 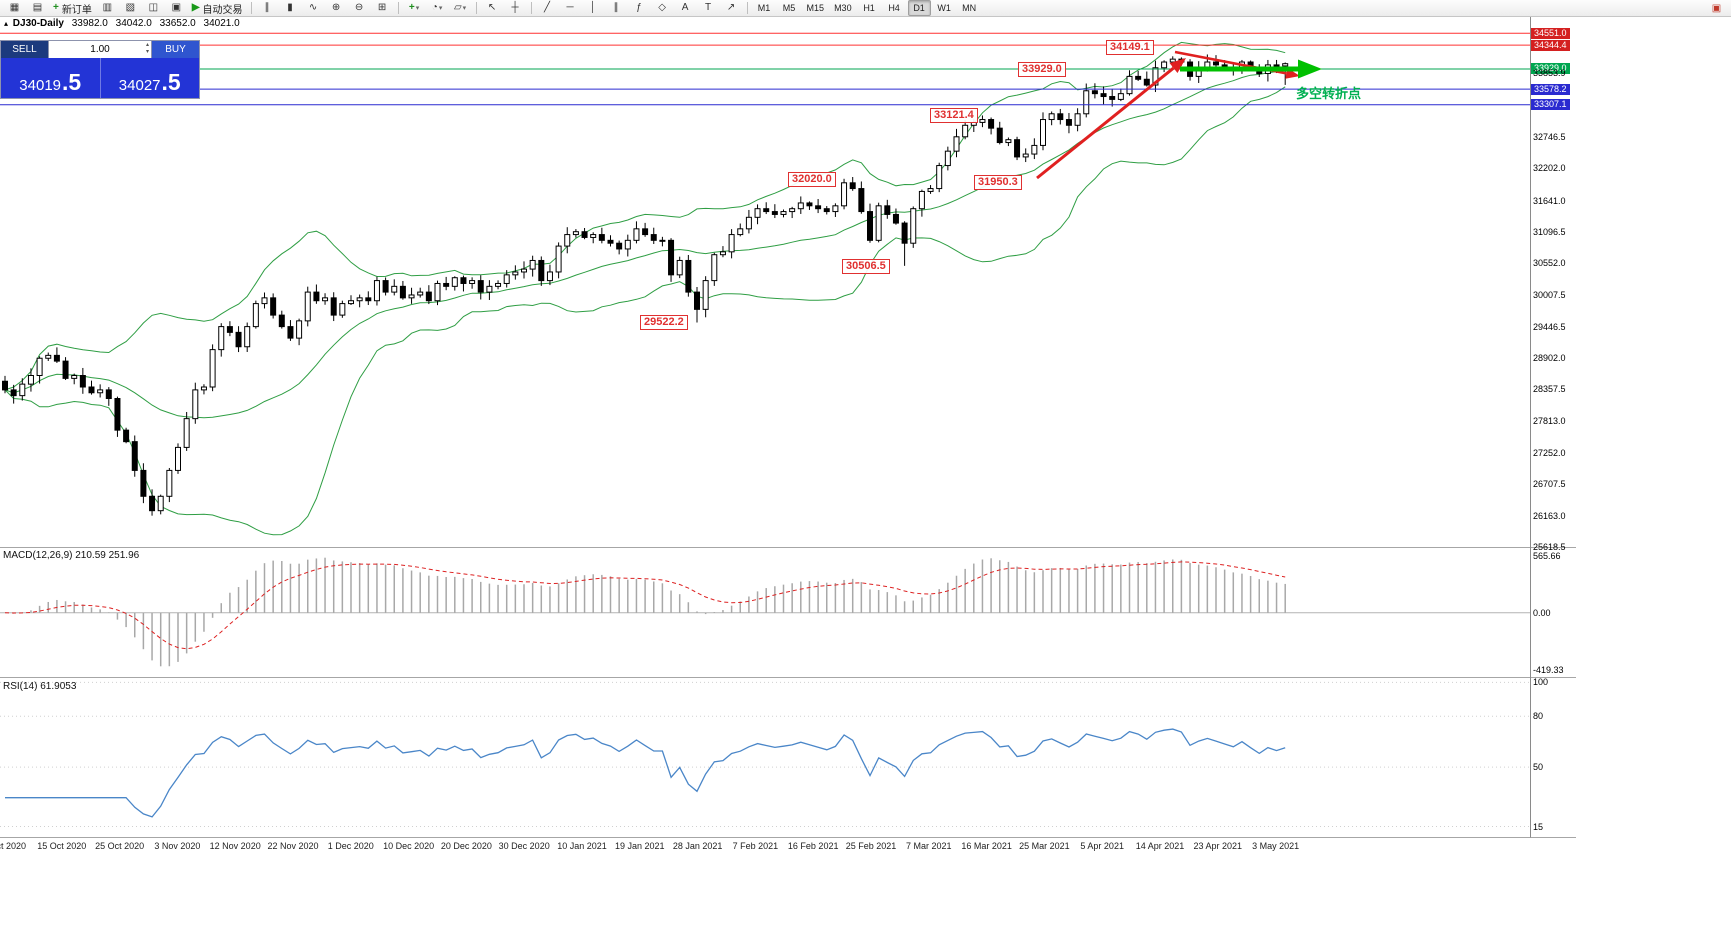 What do you see at coordinates (919, 8) in the screenshot?
I see `timeframe-d1-button: D1` at bounding box center [919, 8].